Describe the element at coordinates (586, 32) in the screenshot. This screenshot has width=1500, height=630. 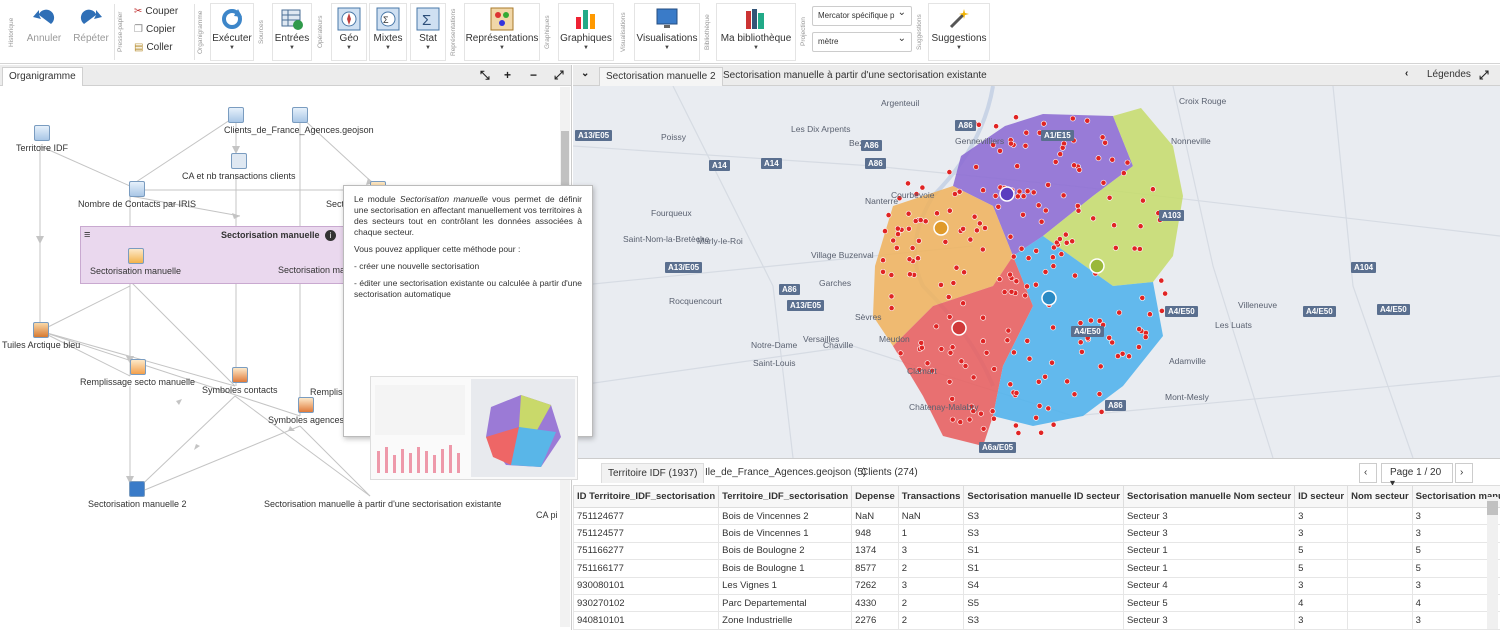
I see `graphiques-button: Graphiques ▼` at that location.